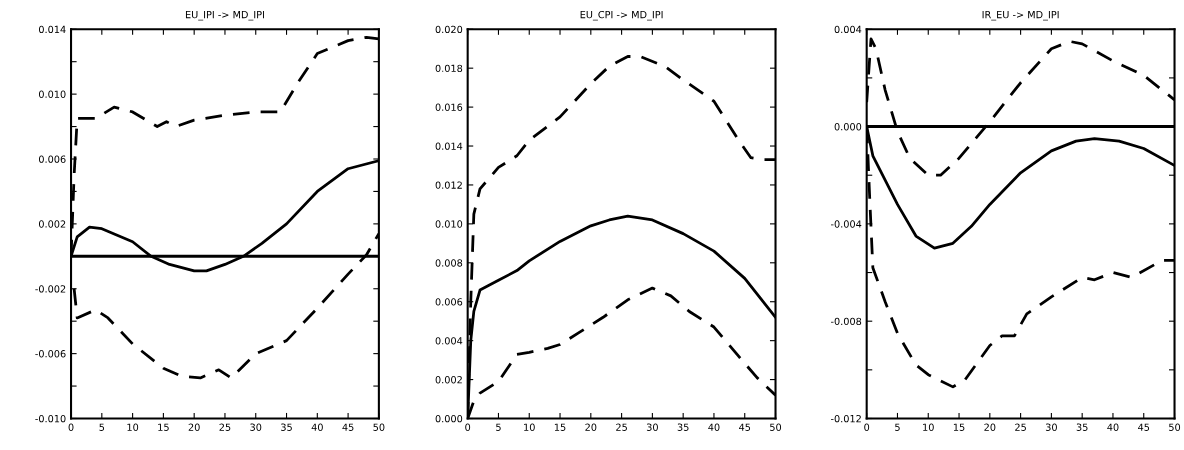  What do you see at coordinates (50, 289) in the screenshot?
I see `y-tick-label: -0.002` at bounding box center [50, 289].